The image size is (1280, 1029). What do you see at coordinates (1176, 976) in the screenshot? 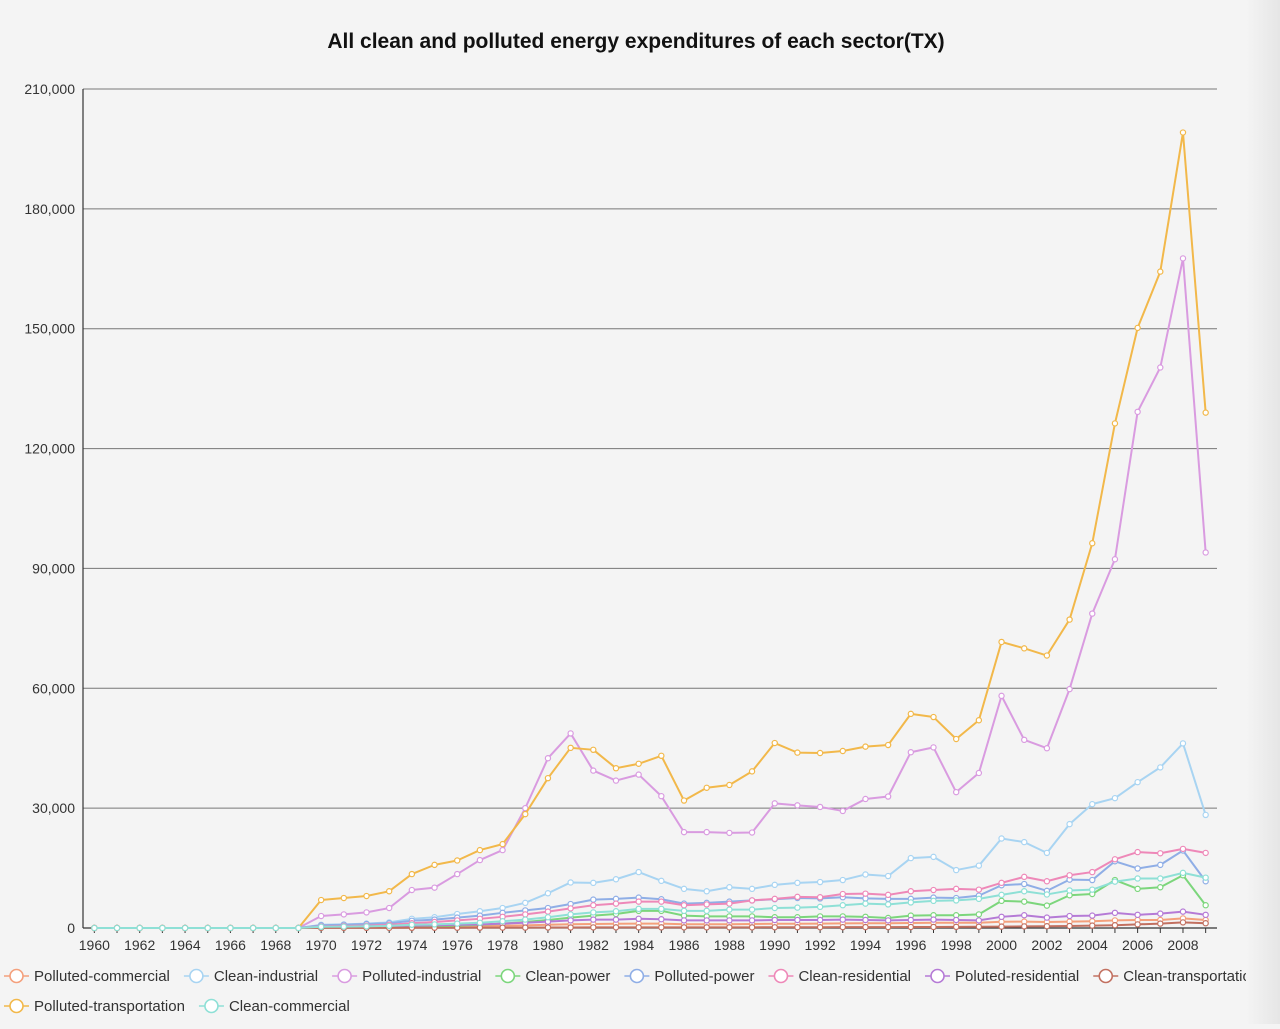
I see `legend-item: Clean-transportation` at bounding box center [1176, 976].